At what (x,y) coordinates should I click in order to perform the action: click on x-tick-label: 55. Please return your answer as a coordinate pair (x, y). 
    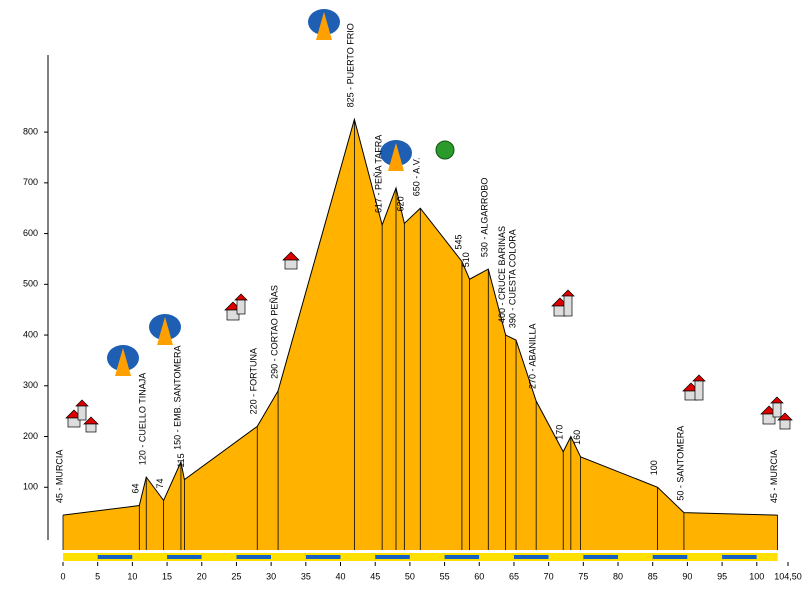
    Looking at the image, I should click on (445, 576).